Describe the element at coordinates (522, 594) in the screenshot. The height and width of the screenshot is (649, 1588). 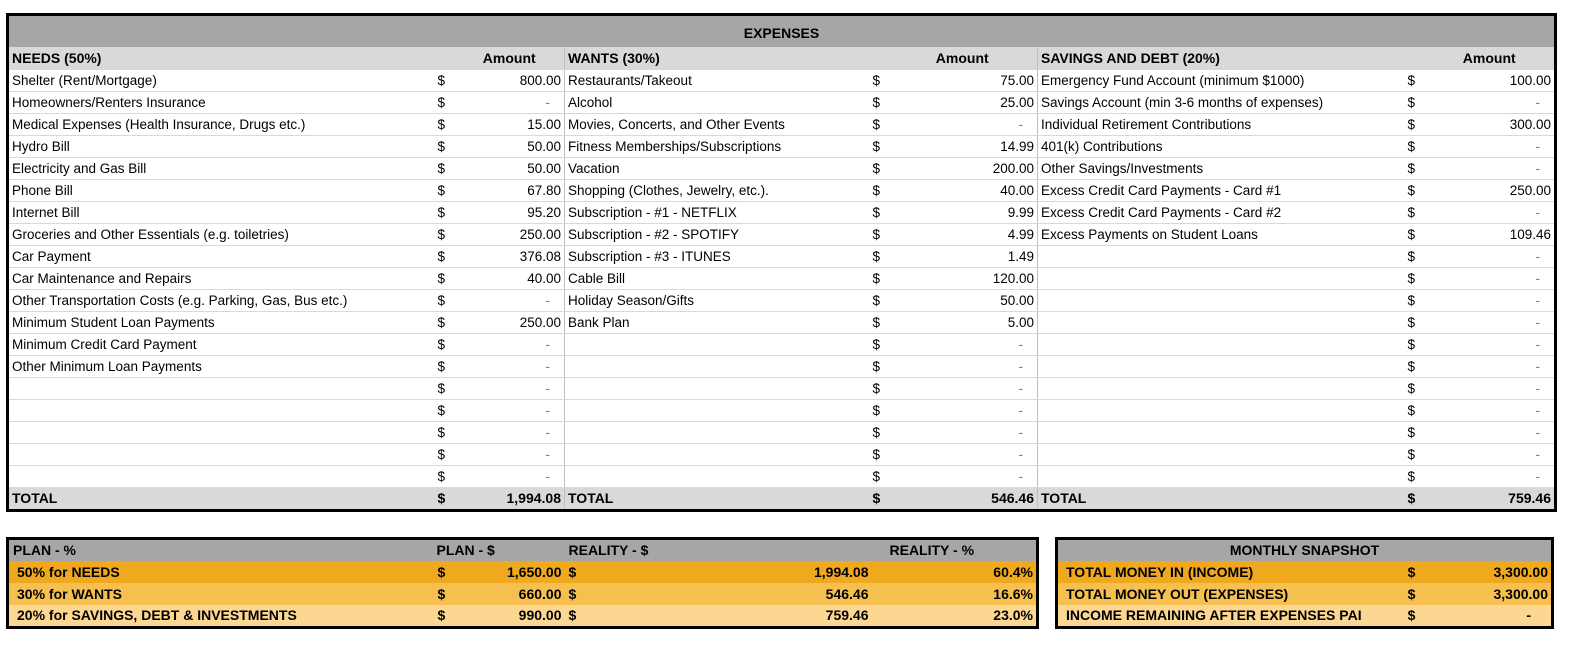
I see `plan-row: 30% for WANTS $660.00 $546.46 16.6%` at that location.